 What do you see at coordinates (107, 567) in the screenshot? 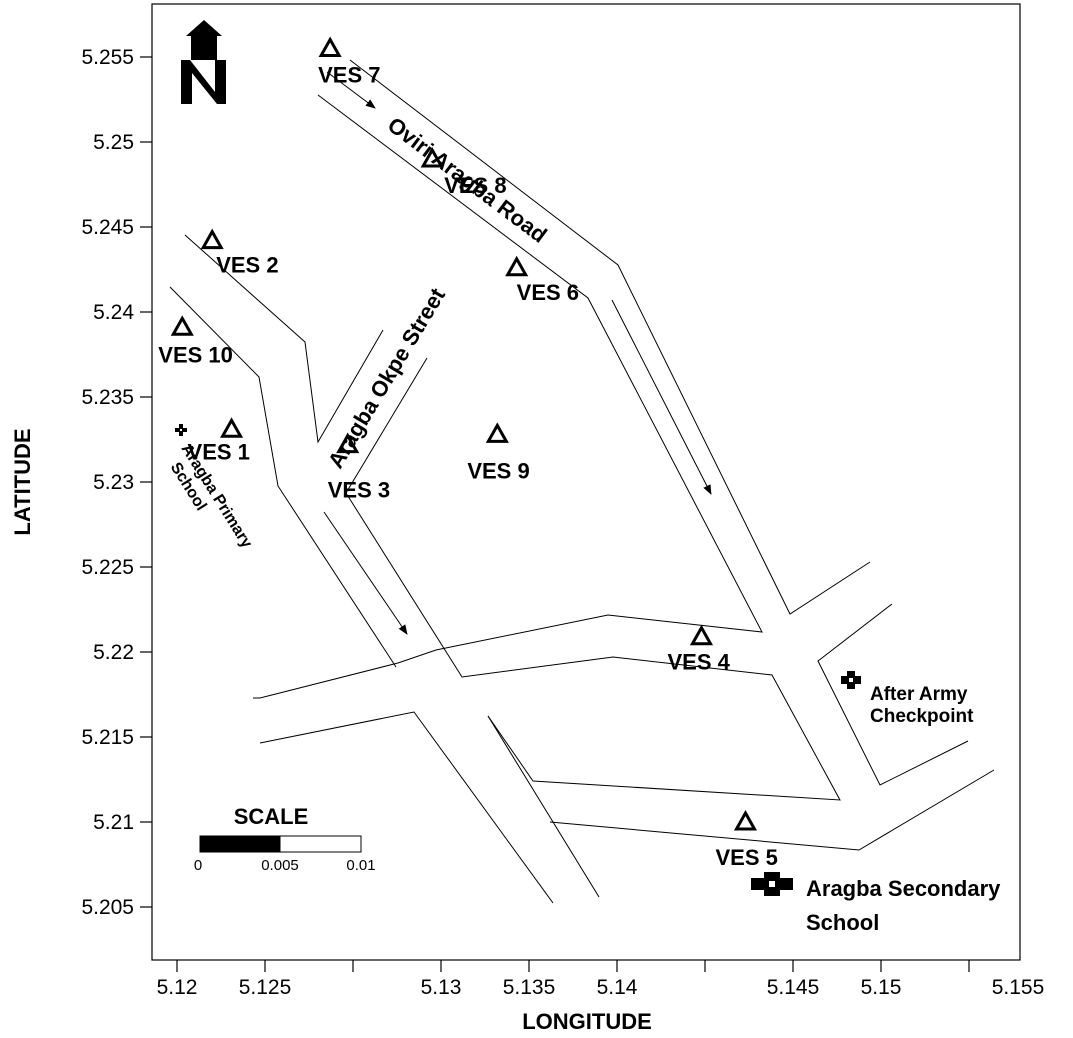
I see `y-tick-label: 5.225` at bounding box center [107, 567].